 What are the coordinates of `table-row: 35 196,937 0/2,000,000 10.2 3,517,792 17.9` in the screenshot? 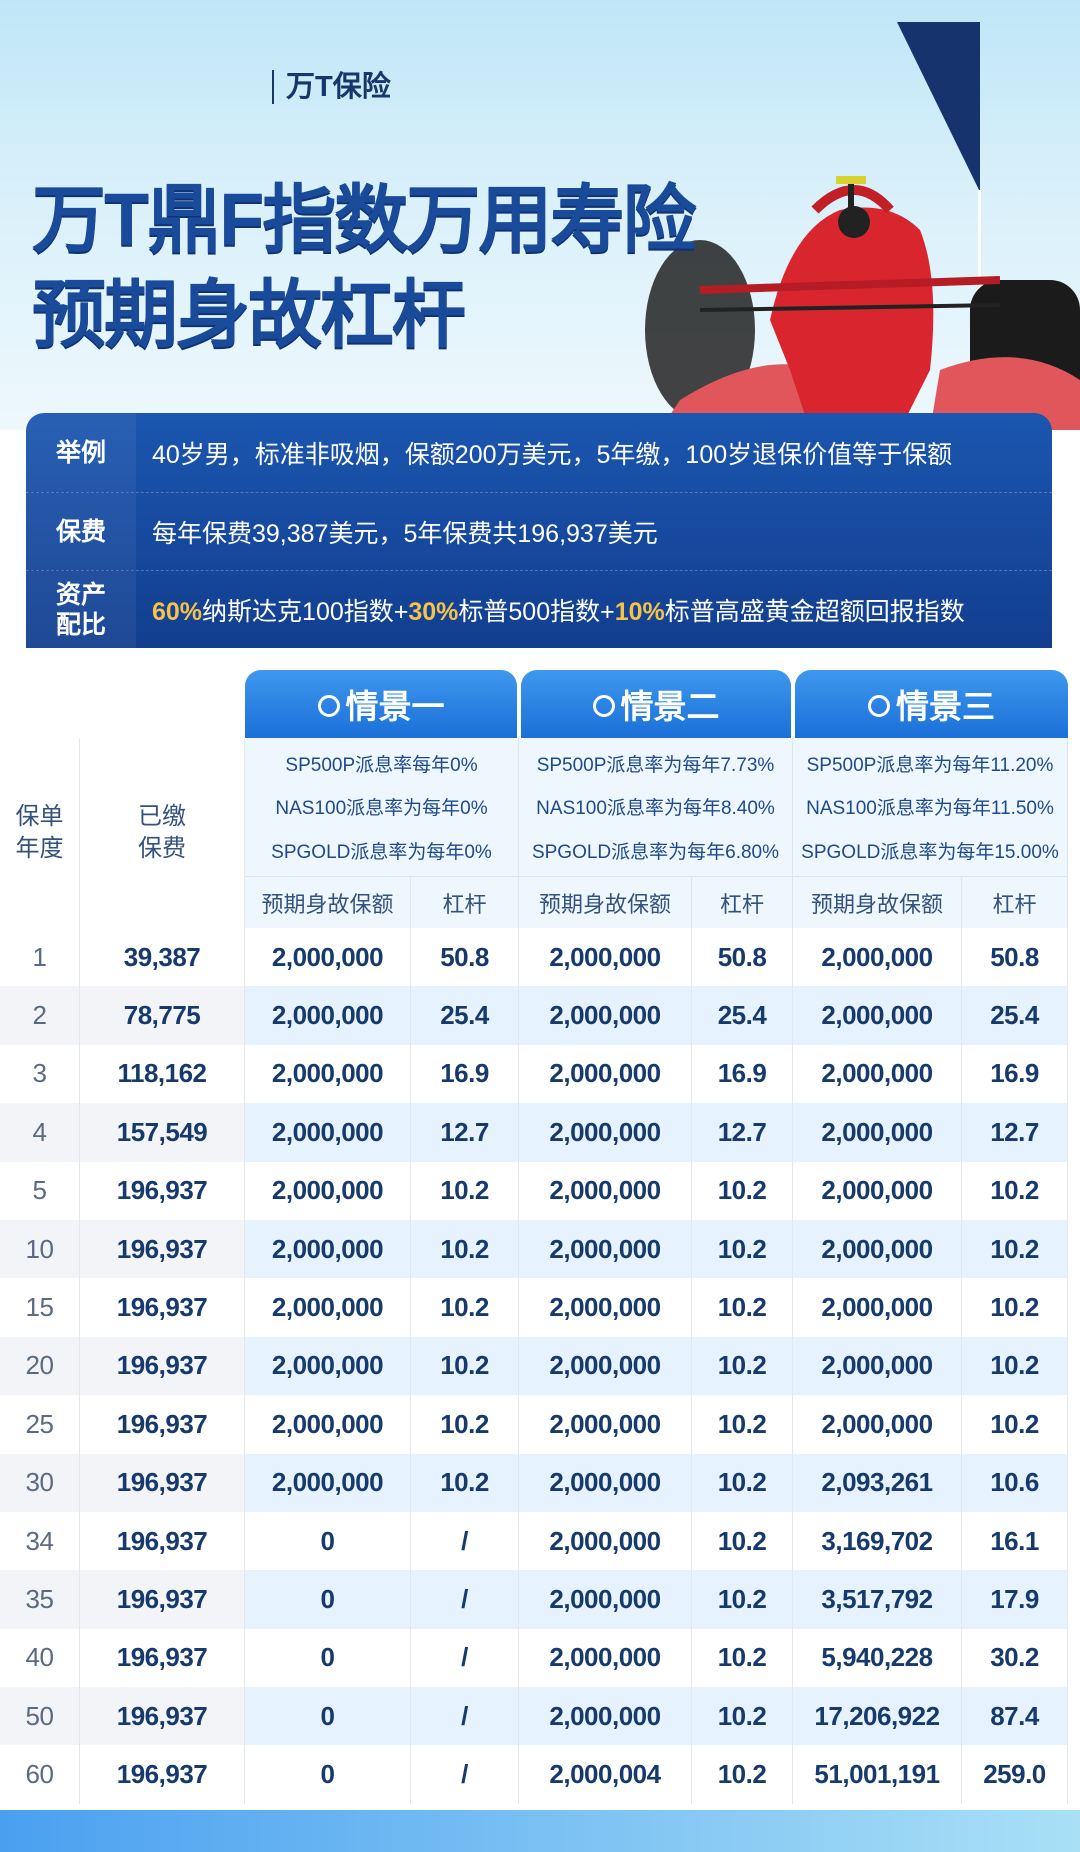 It's located at (534, 1599).